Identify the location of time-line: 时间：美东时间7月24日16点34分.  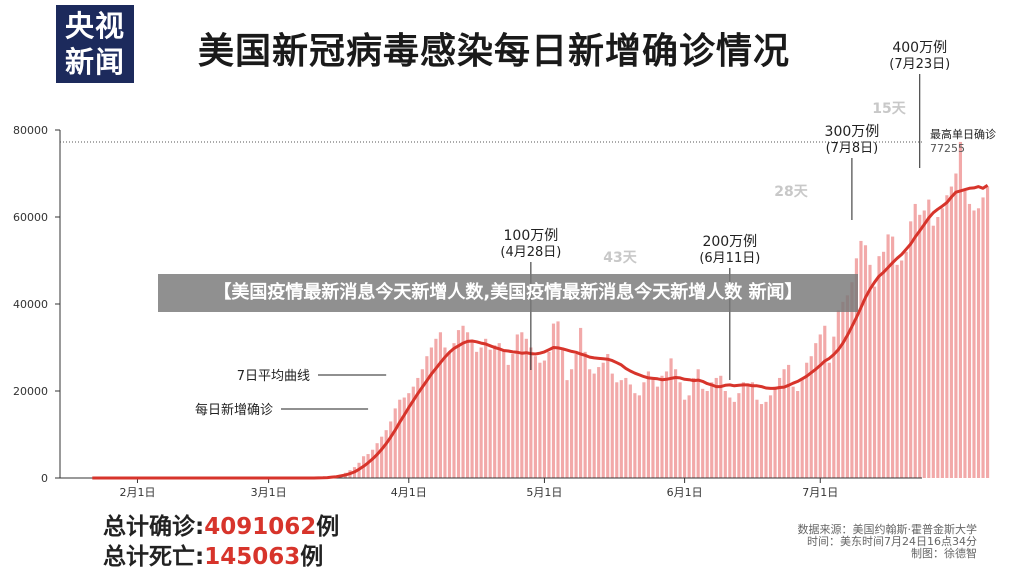
(892, 541).